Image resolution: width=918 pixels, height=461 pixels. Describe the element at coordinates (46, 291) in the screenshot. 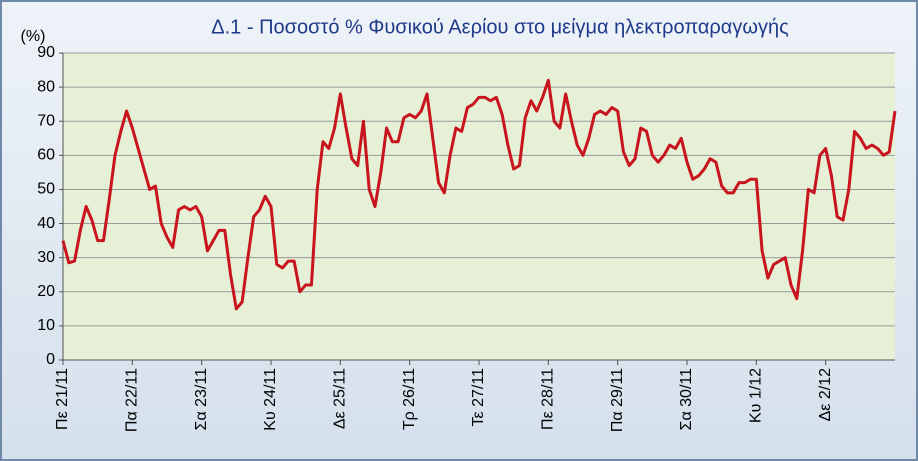

I see `y-tick-label: 20` at that location.